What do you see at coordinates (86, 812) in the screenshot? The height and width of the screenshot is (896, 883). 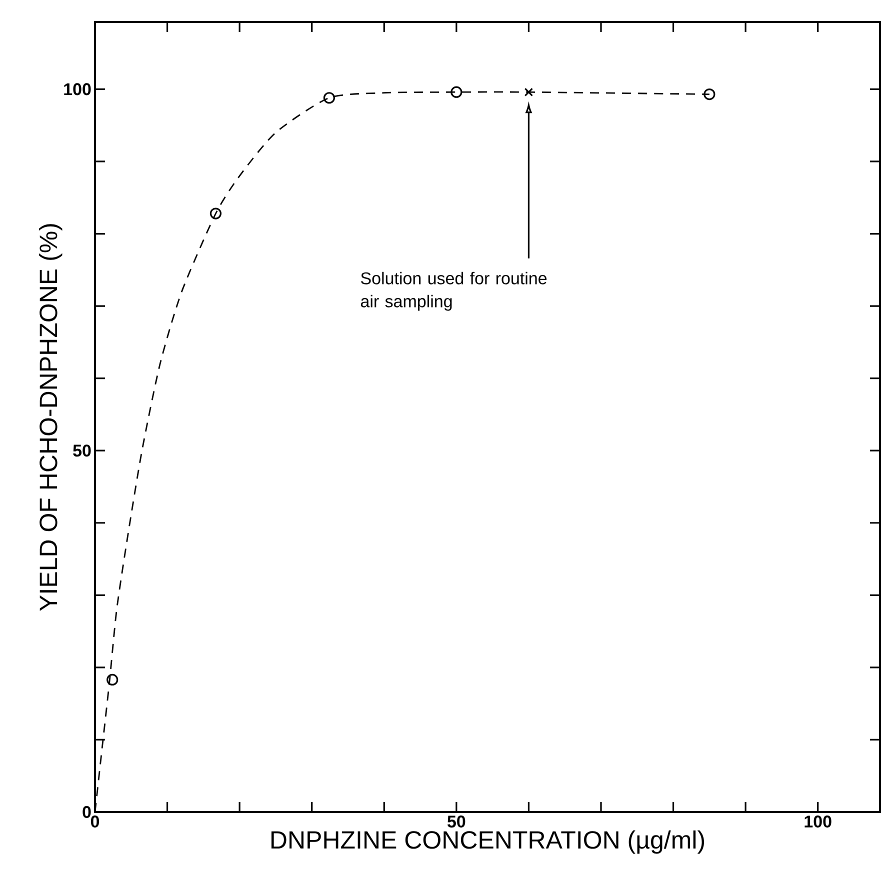 I see `y-tick-label: 0` at bounding box center [86, 812].